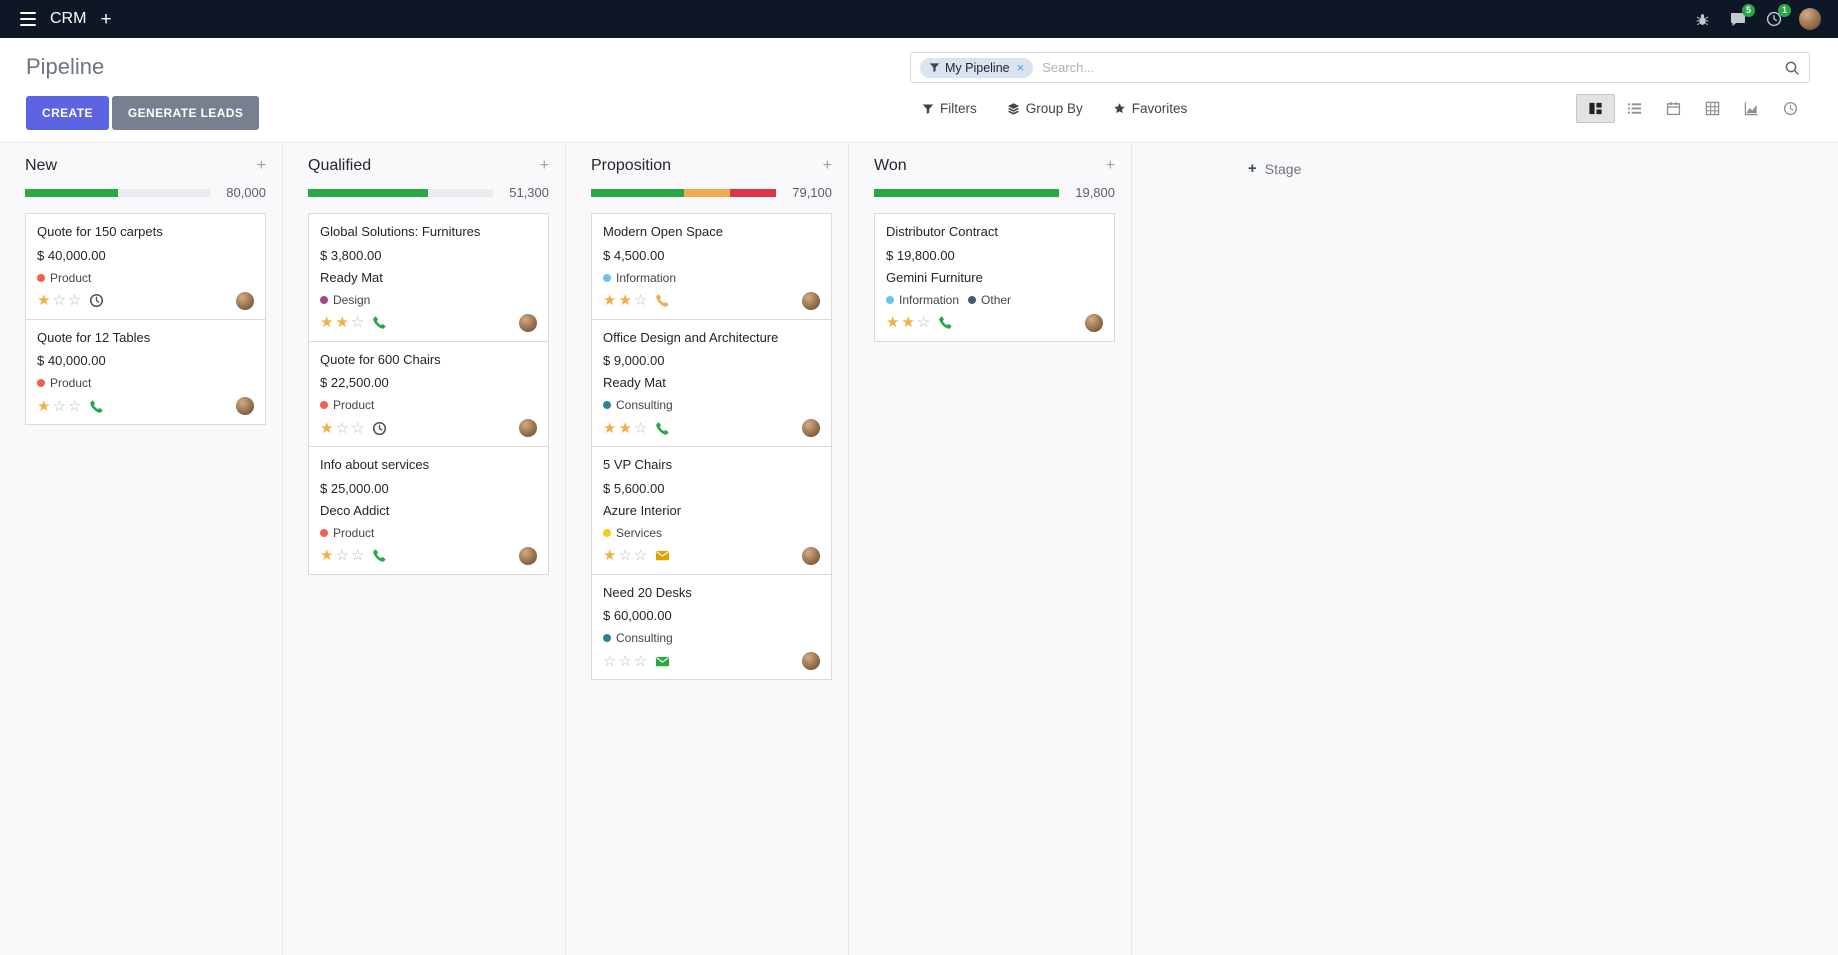 The image size is (1838, 955). I want to click on column-title: Won, so click(890, 165).